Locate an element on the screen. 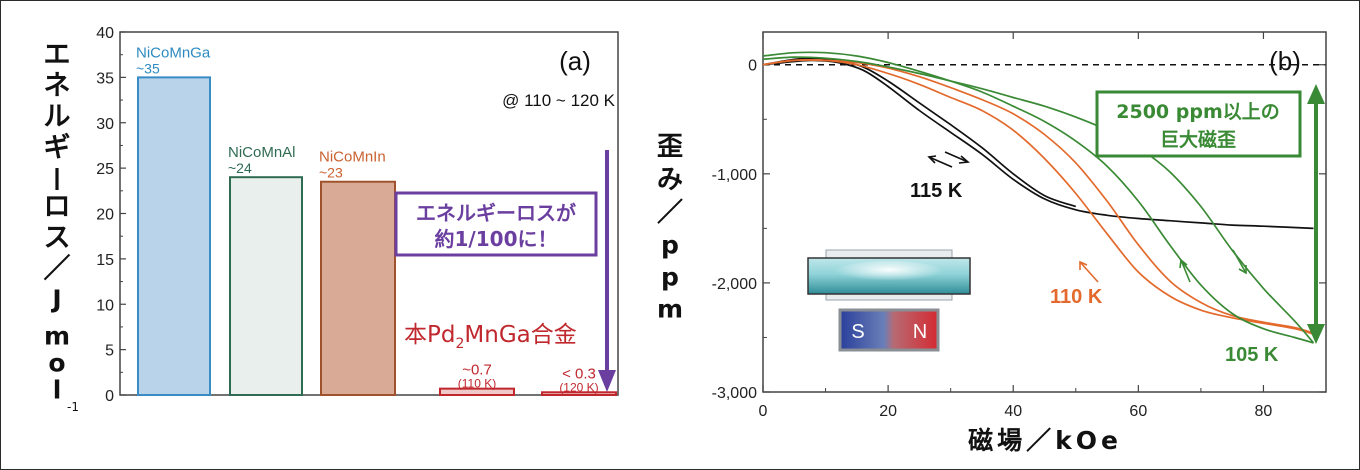 The width and height of the screenshot is (1360, 470). ytick-label: 20 is located at coordinates (105, 215).